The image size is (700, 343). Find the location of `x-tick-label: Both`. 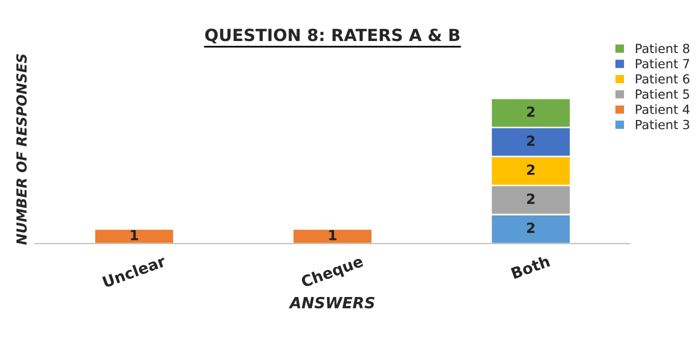

x-tick-label: Both is located at coordinates (530, 267).